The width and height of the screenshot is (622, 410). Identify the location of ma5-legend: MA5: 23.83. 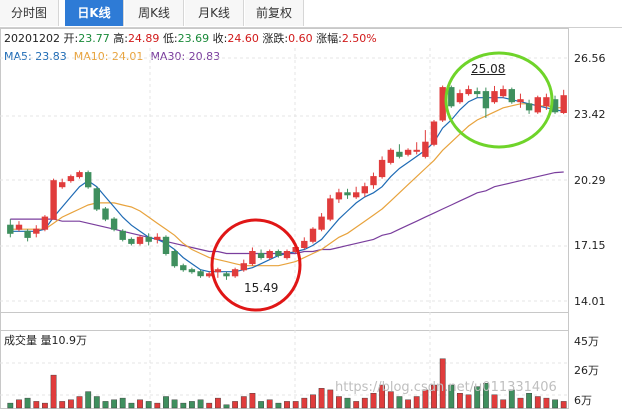
(35, 56).